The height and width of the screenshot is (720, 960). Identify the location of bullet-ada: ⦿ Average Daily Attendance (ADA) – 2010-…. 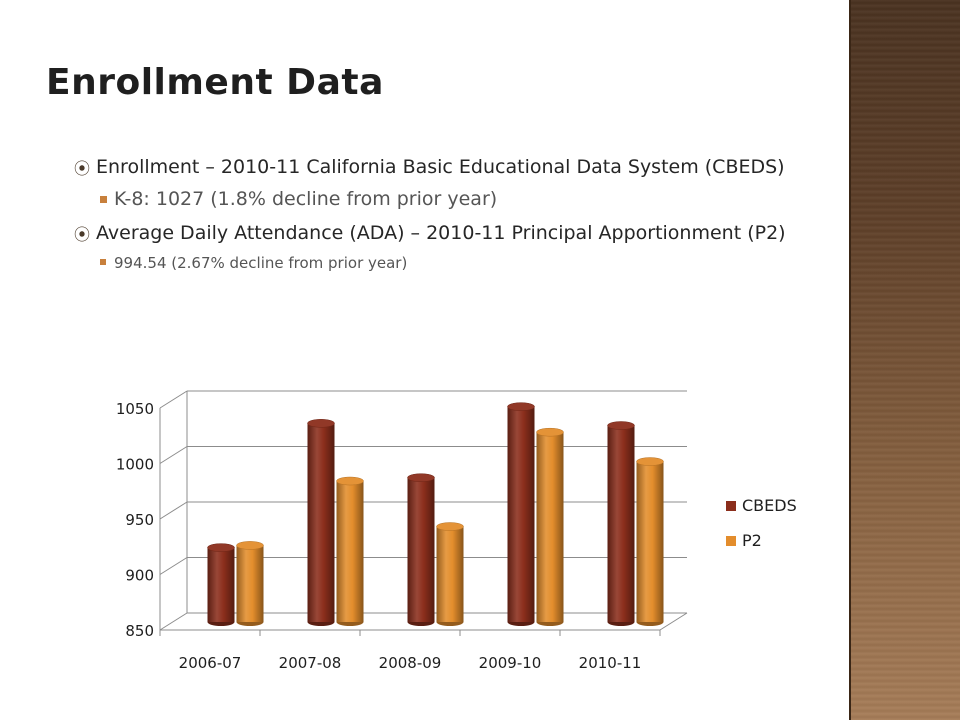
(434, 233).